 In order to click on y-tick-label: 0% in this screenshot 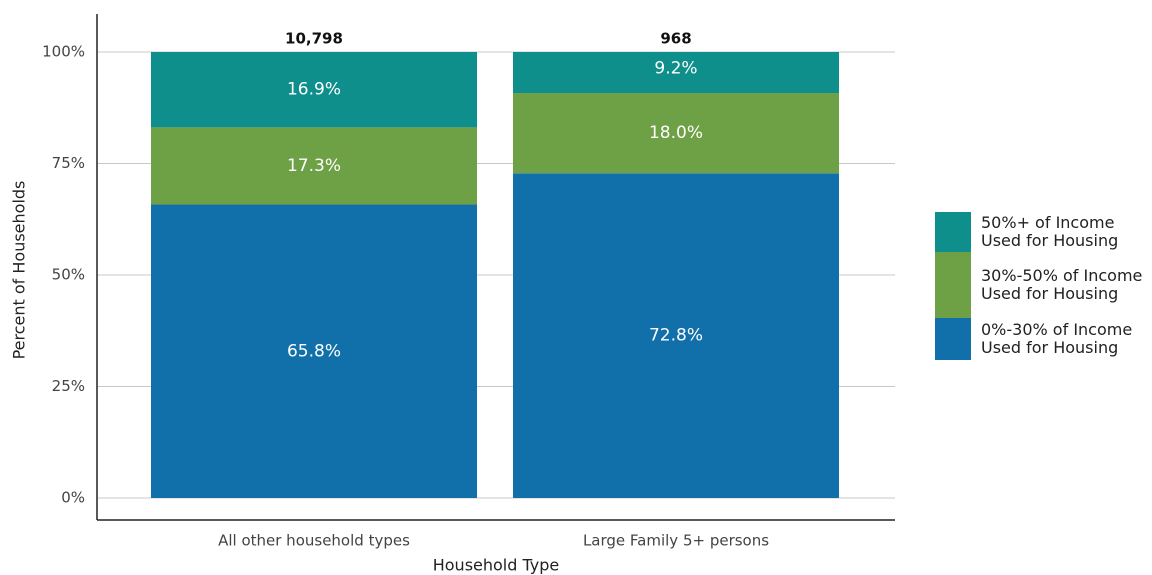, I will do `click(73, 498)`.